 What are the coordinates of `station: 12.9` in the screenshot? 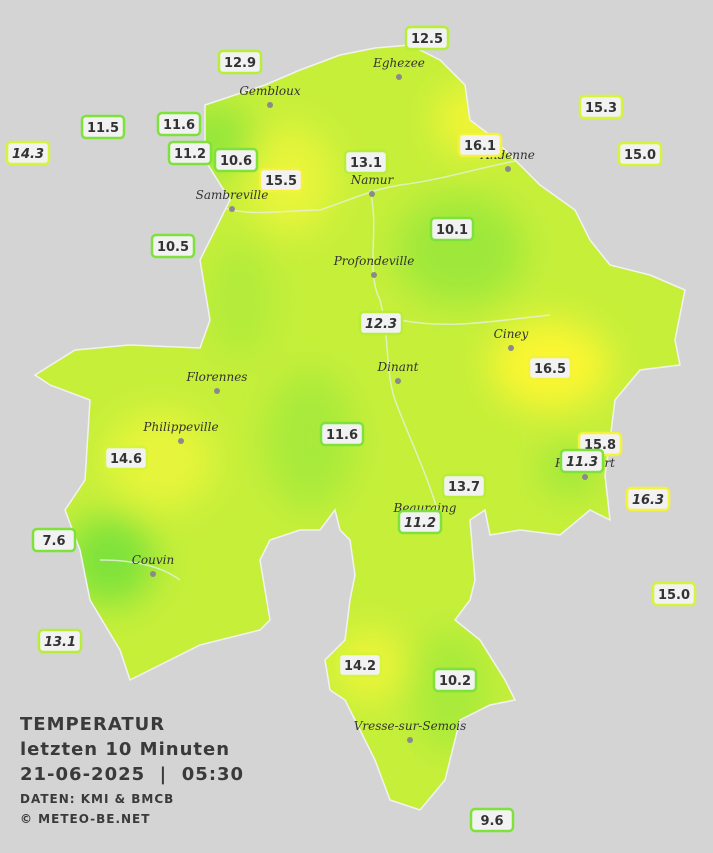 It's located at (240, 62).